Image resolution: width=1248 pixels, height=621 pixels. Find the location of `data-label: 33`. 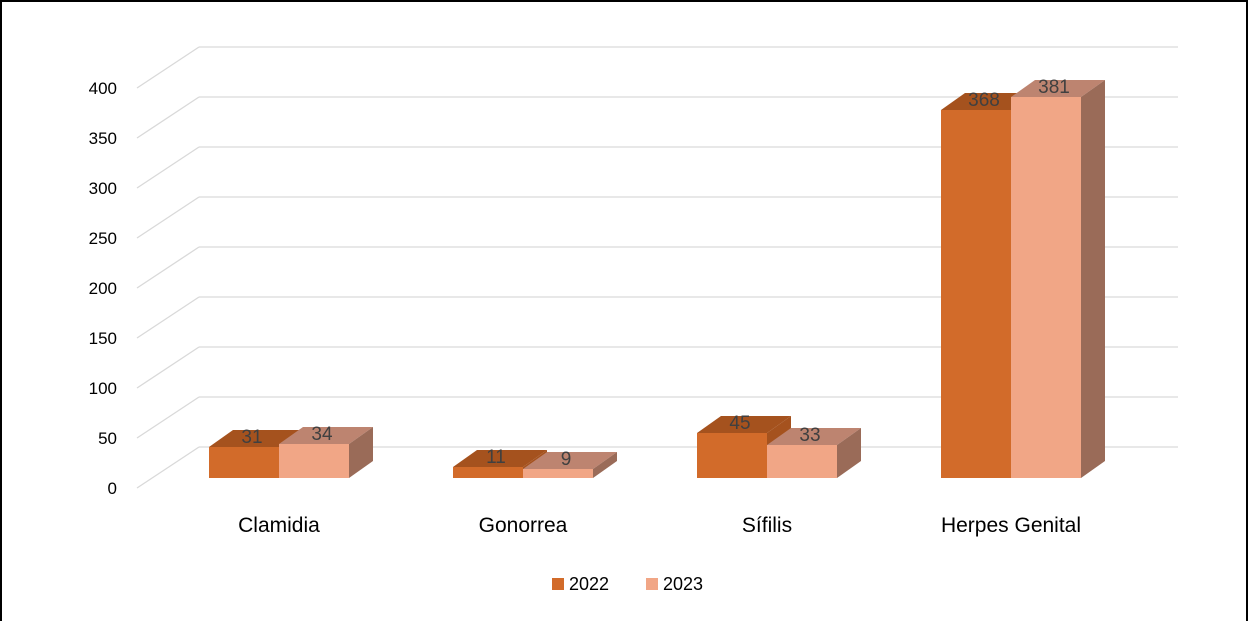

data-label: 33 is located at coordinates (809, 435).